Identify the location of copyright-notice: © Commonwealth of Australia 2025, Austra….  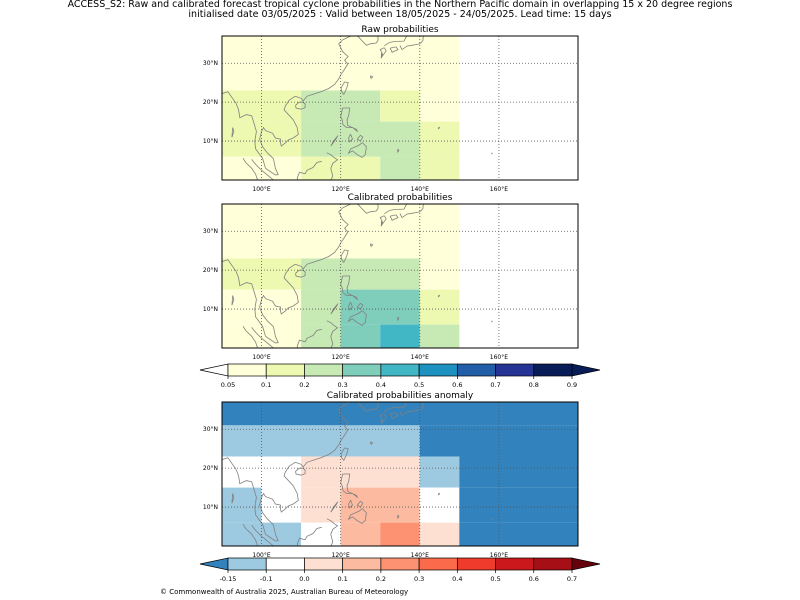
(284, 592).